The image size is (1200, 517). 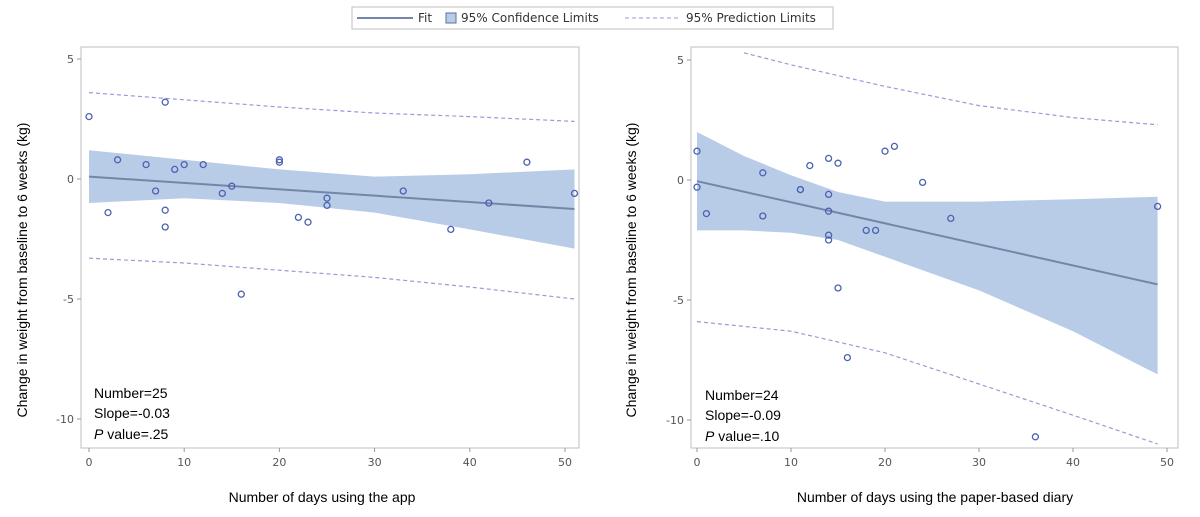 I want to click on annotation-number-diary: Number=24, so click(x=742, y=395).